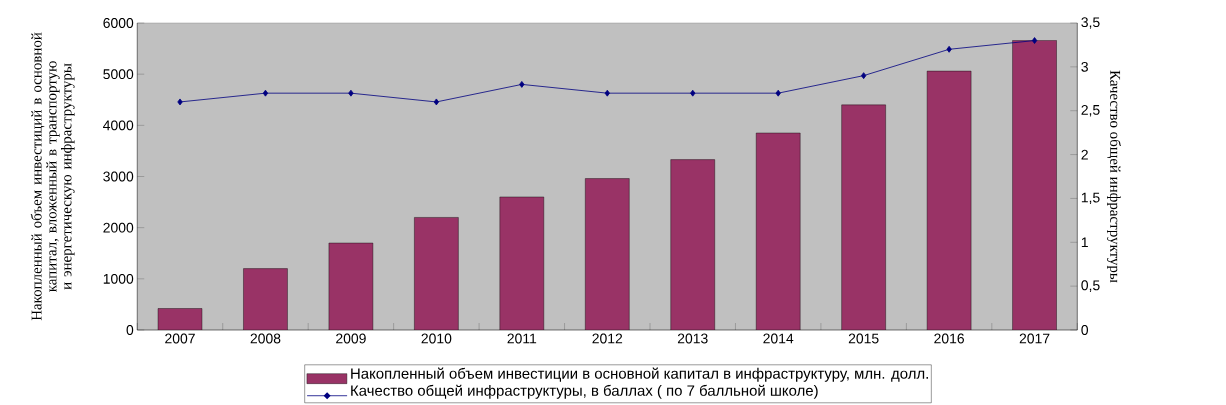 Image resolution: width=1226 pixels, height=405 pixels. What do you see at coordinates (1090, 23) in the screenshot?
I see `y2-tick-label: 3,5` at bounding box center [1090, 23].